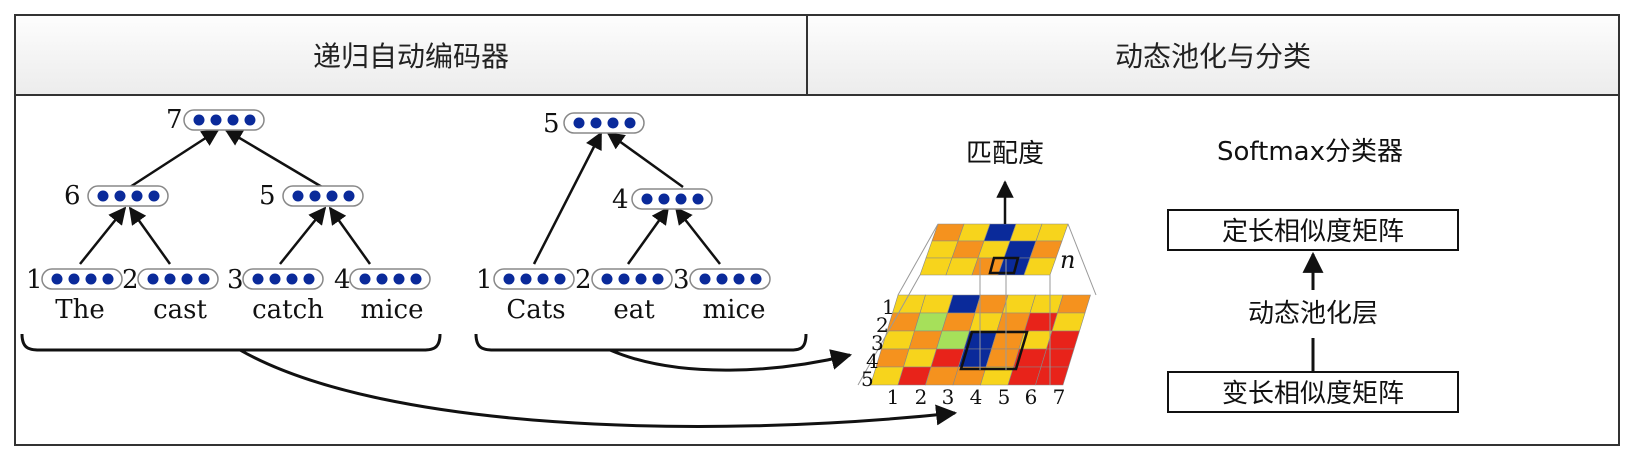  I want to click on matrix-col-labels: 1 2 3 4 5 6 7, so click(976, 397).